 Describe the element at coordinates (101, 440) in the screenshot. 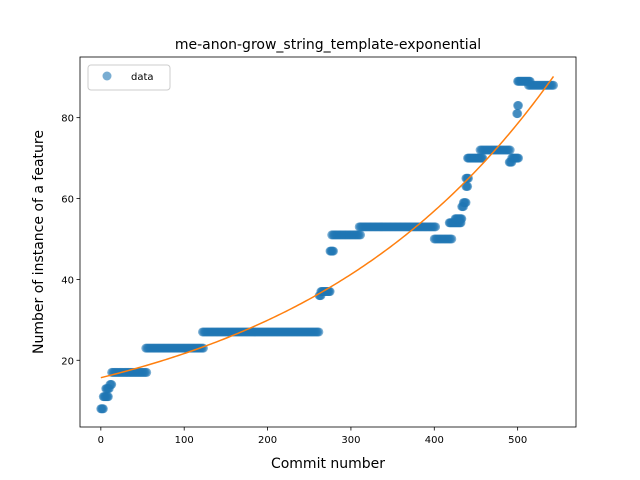

I see `x-tick-label: 0` at that location.